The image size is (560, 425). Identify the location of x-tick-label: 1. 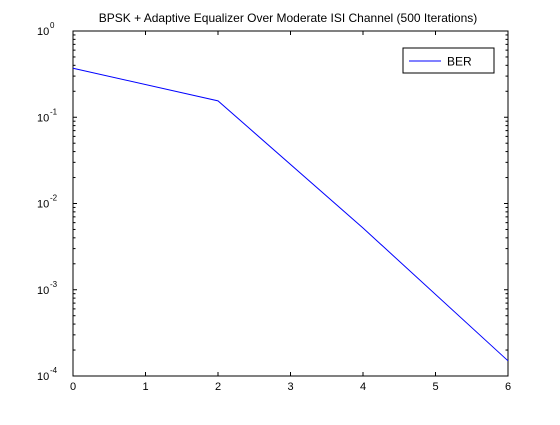
(145, 387).